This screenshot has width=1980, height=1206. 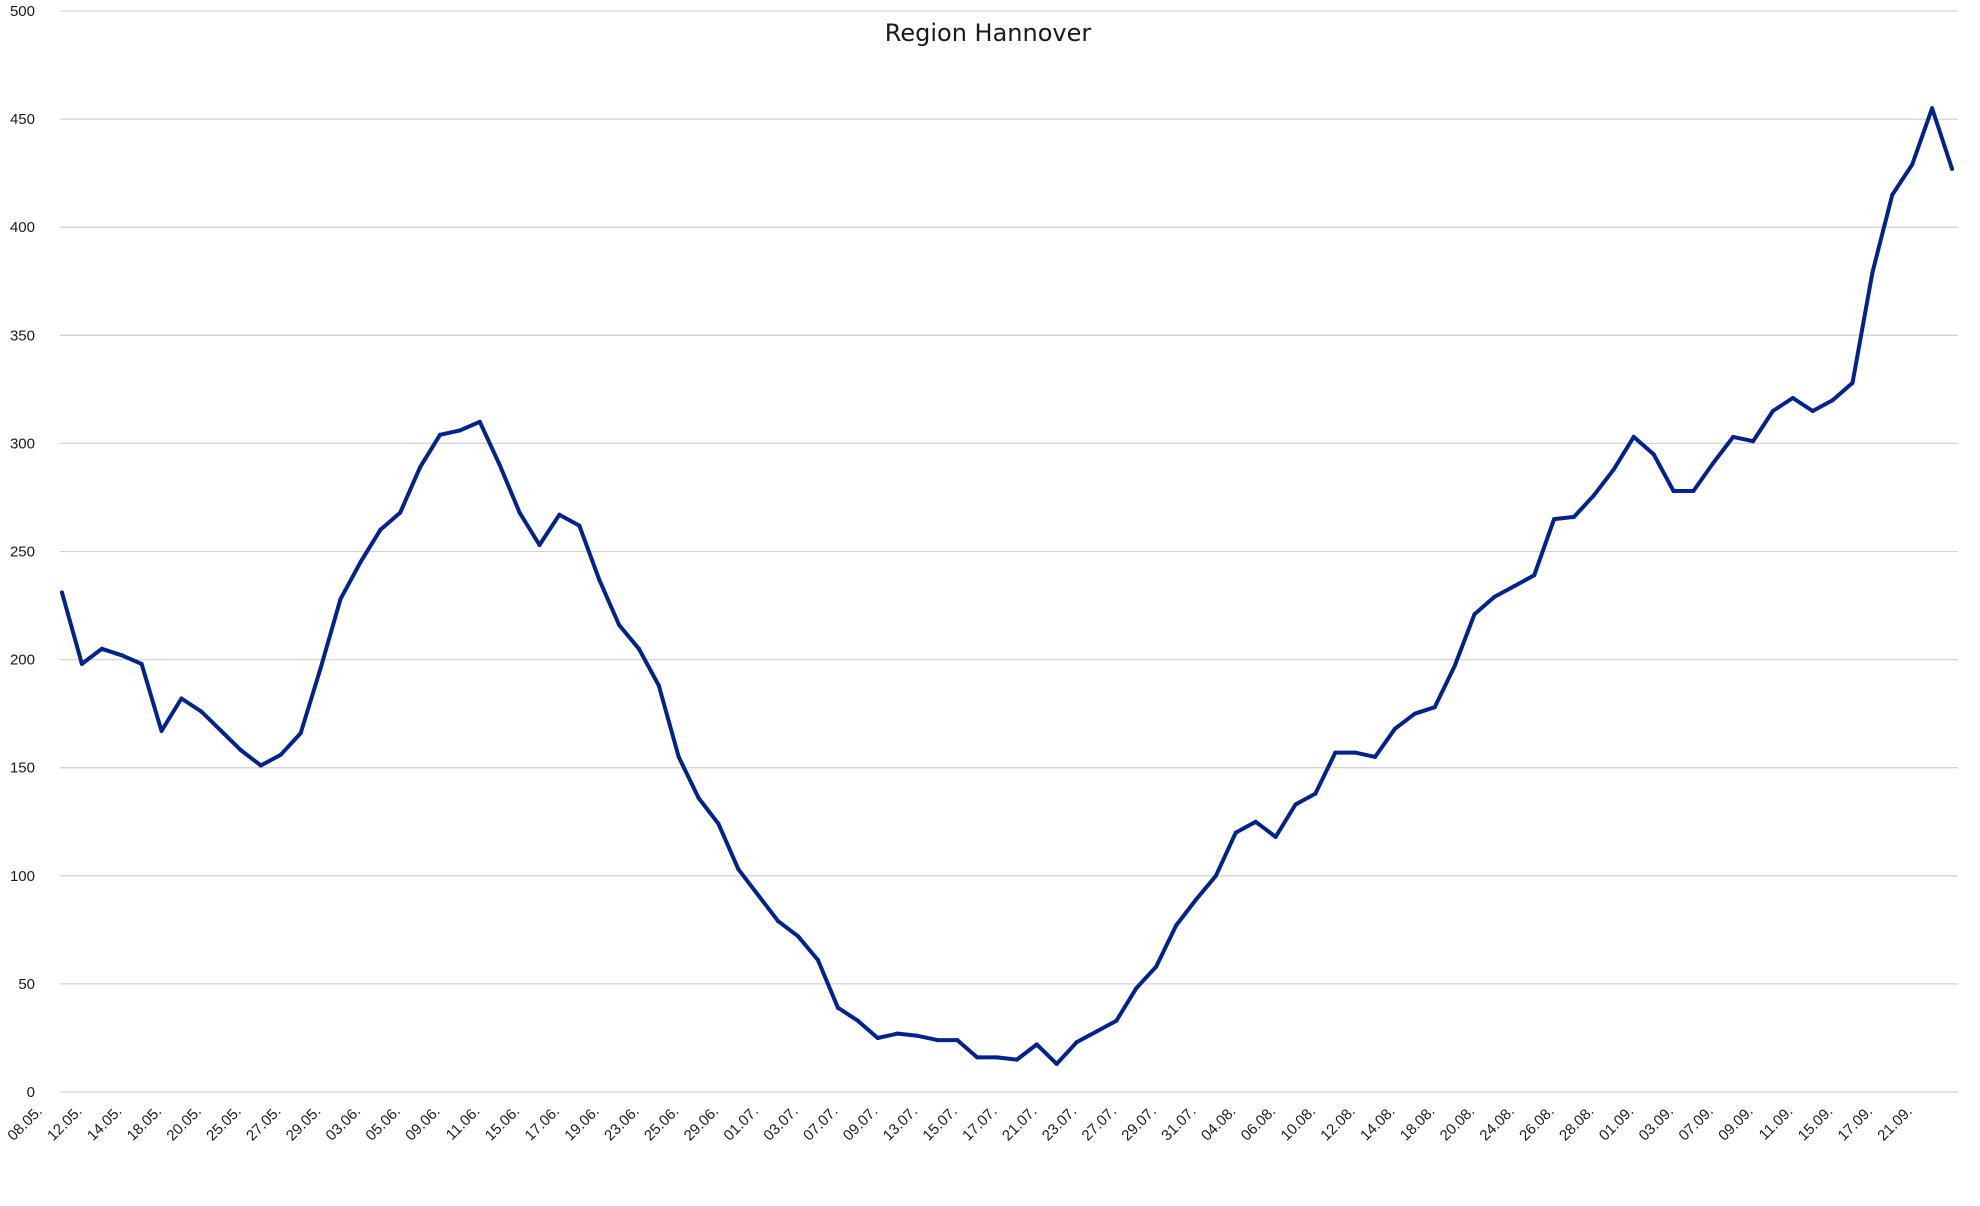 I want to click on x-tick-label: 23.06., so click(x=622, y=1124).